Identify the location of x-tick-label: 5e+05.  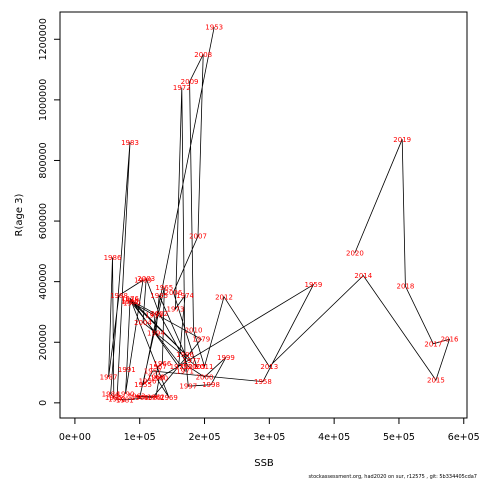
(399, 437).